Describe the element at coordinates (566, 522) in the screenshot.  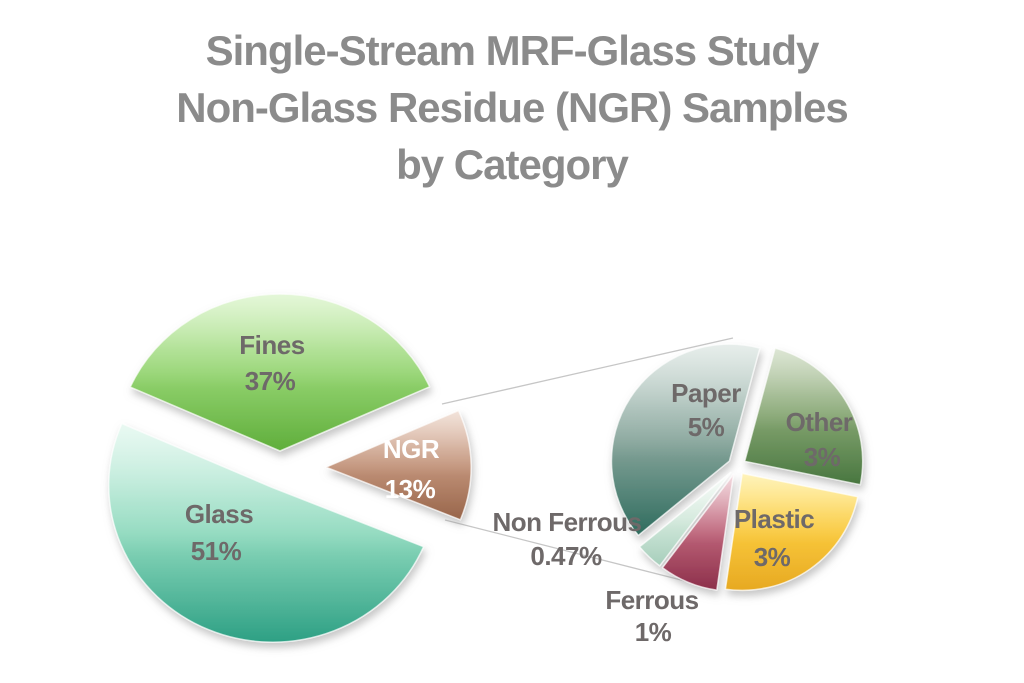
I see `label-non-ferrous: Non Ferrous` at that location.